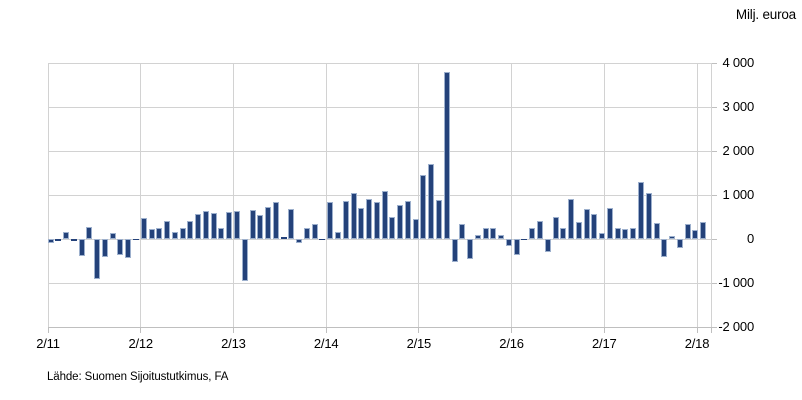  What do you see at coordinates (736, 282) in the screenshot?
I see `value-axis-label: -1 000` at bounding box center [736, 282].